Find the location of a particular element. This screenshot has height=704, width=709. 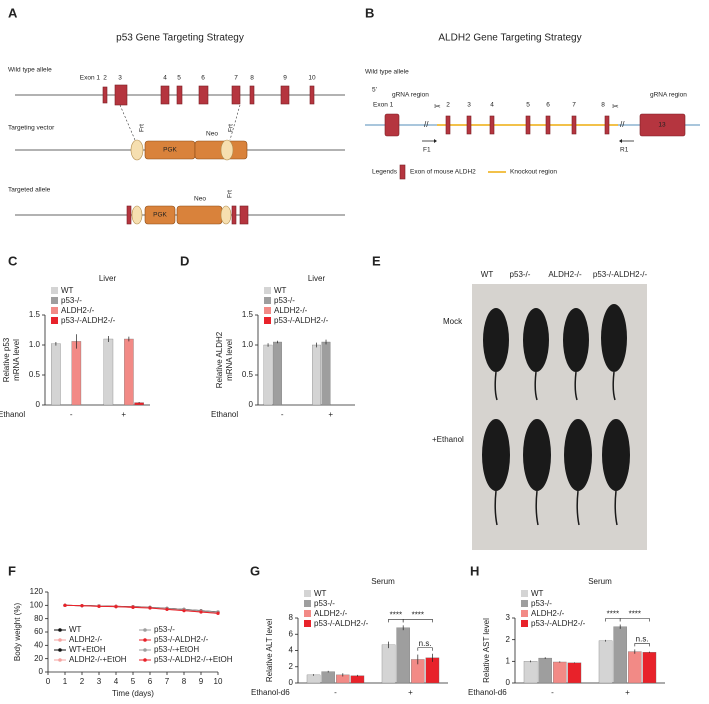

exon-label: 3 is located at coordinates (120, 78).